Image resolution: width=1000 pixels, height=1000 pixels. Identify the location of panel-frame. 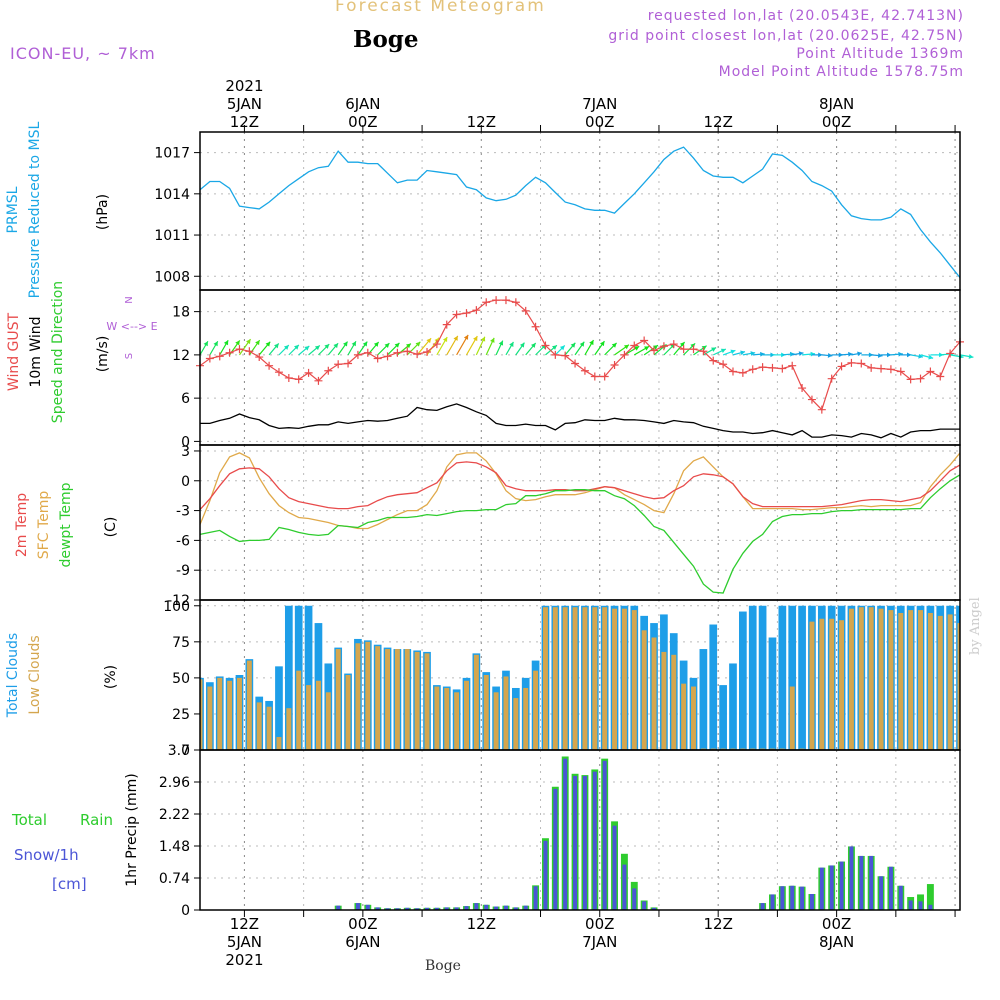
(580, 211).